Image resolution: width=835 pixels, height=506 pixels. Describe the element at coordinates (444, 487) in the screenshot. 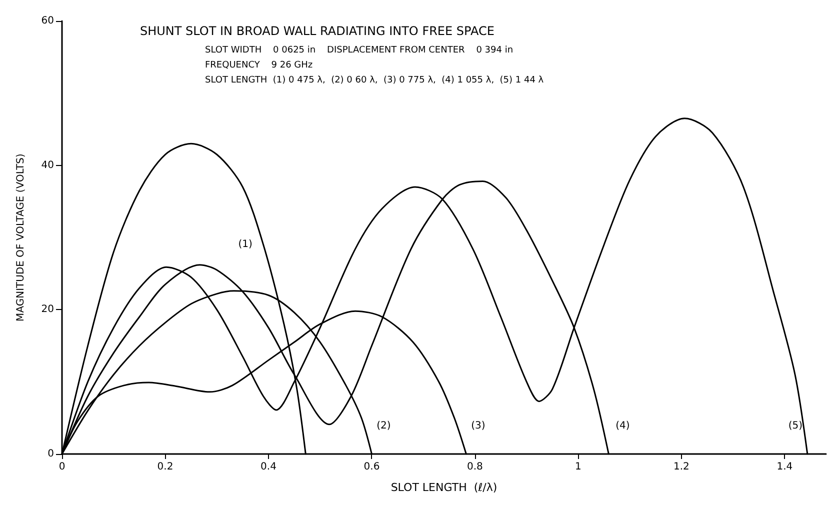

I see `x-axis-title: SLOT LENGTH (ℓ/λ)` at that location.